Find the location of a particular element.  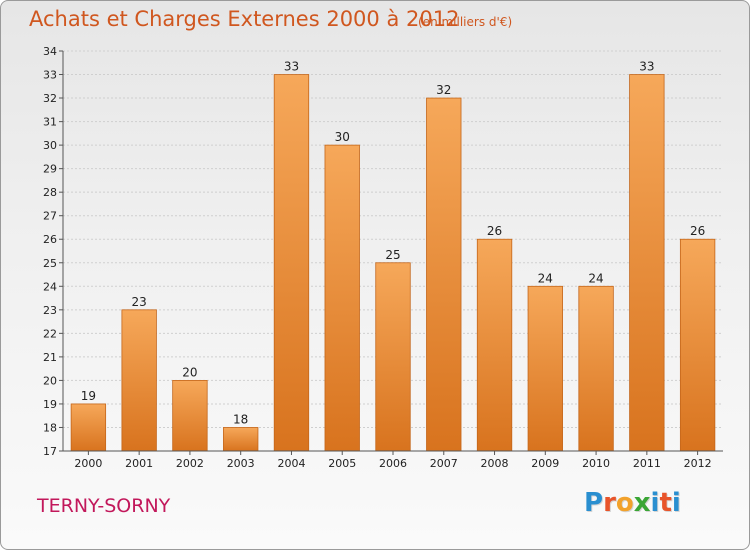

x-tick-label-2004: 2004 is located at coordinates (291, 463).